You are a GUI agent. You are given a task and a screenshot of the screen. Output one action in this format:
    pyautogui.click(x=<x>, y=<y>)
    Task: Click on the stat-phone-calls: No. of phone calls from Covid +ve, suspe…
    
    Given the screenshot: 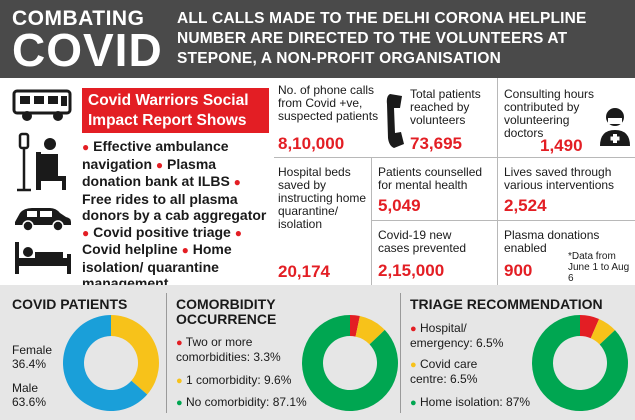 What is the action you would take?
    pyautogui.click(x=386, y=118)
    